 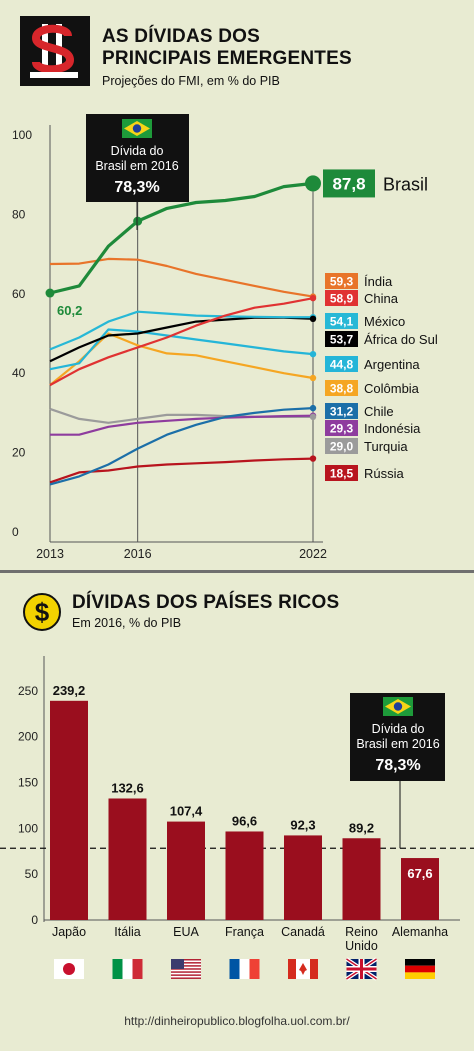 What do you see at coordinates (69, 969) in the screenshot?
I see `japan-flag-icon` at bounding box center [69, 969].